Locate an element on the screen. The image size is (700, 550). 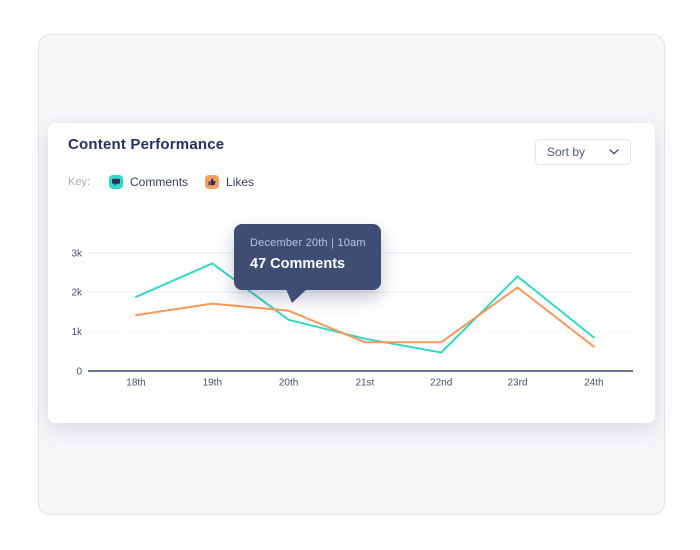
y-axis-tick: 3k is located at coordinates (77, 253).